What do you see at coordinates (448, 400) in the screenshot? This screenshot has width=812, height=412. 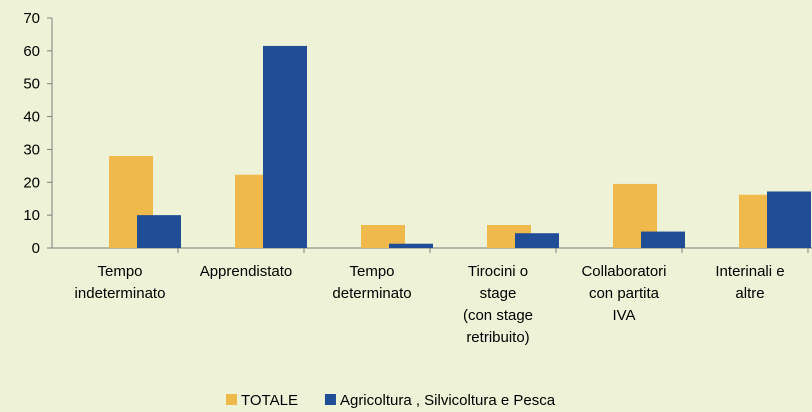 I see `legend-label: Agricoltura , Silvicoltura e Pesca` at bounding box center [448, 400].